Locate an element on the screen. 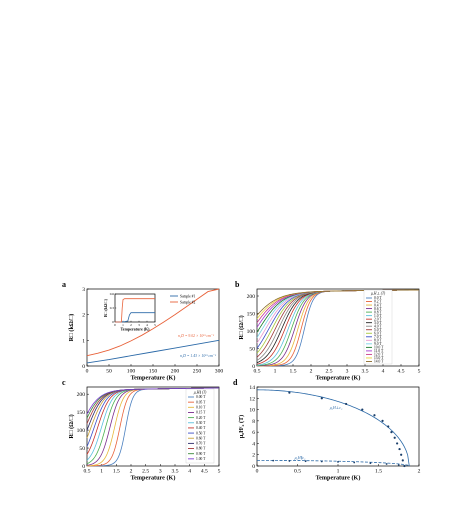 The height and width of the screenshot is (523, 469). panel-a-letter: a is located at coordinates (64, 284).